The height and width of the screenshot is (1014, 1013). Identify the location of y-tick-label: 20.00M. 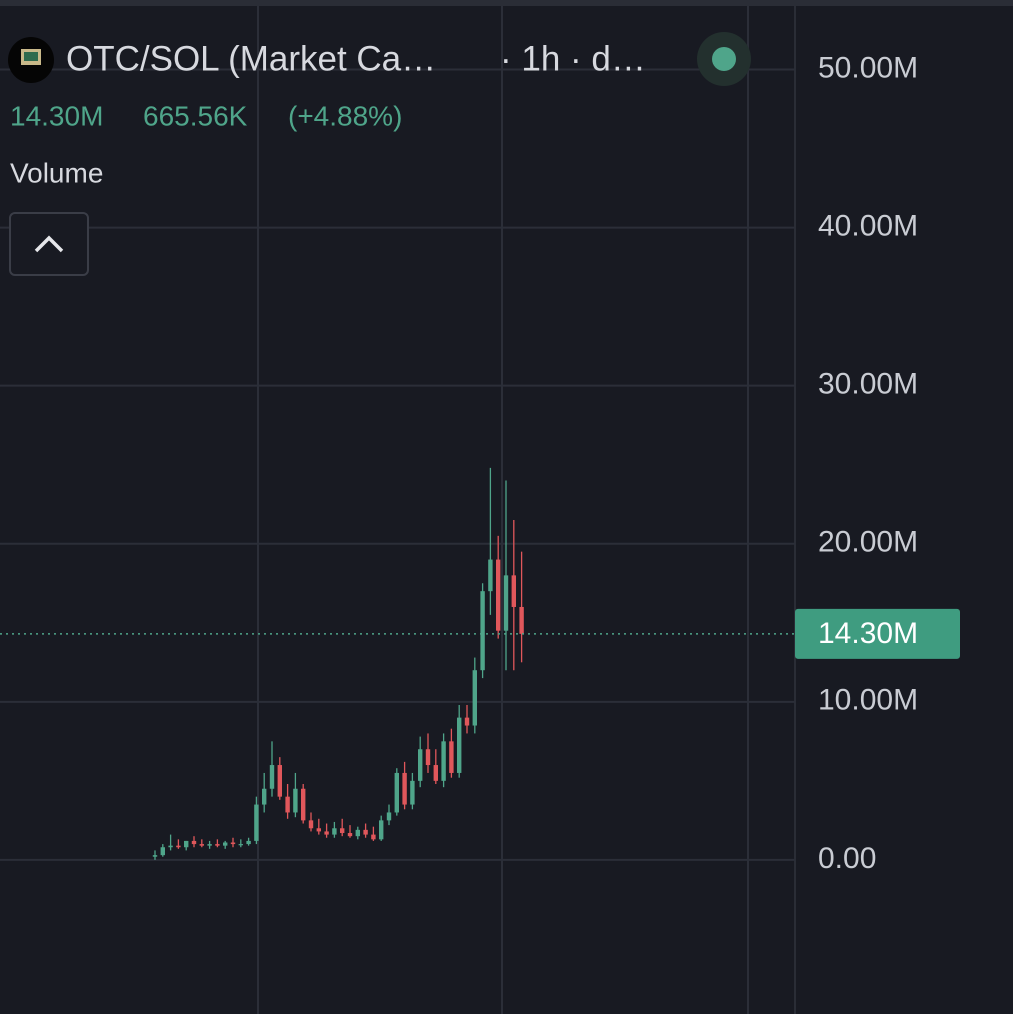
(868, 542).